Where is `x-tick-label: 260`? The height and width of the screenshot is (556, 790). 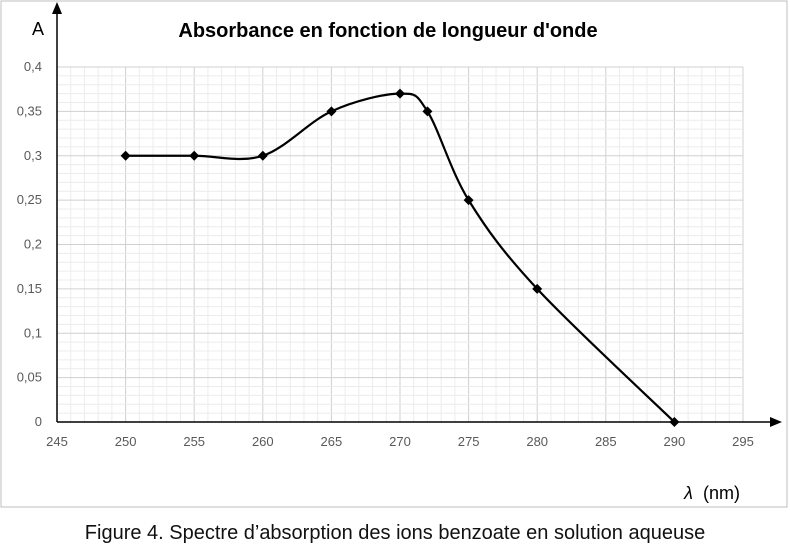 x-tick-label: 260 is located at coordinates (263, 441).